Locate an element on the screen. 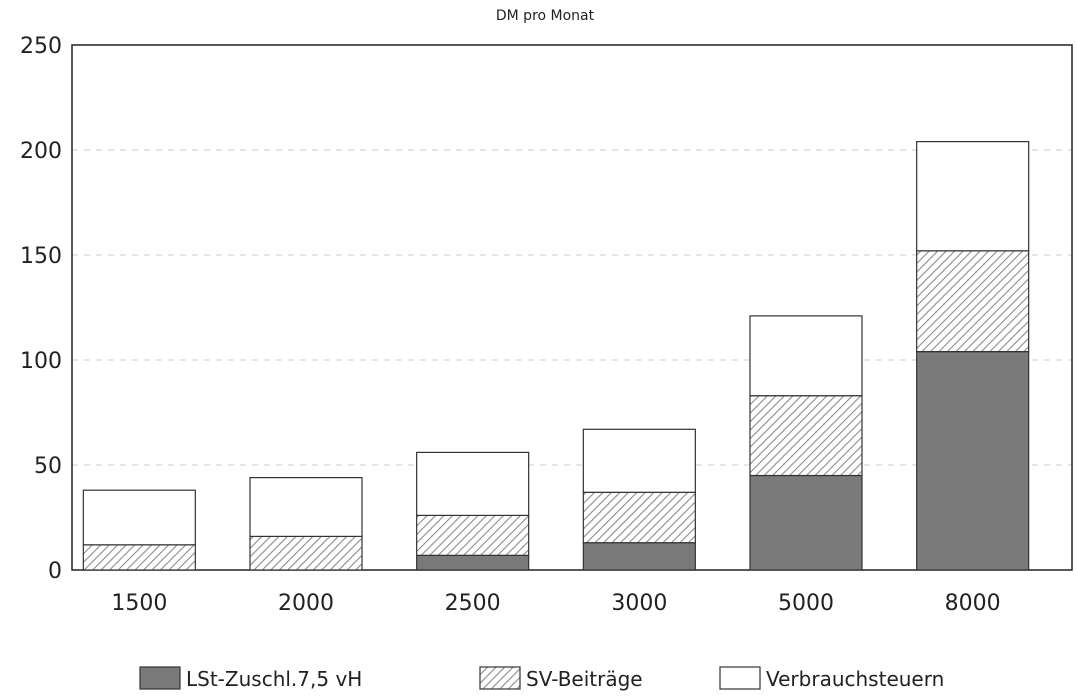 This screenshot has width=1077, height=699. y-tick-label: 50 is located at coordinates (48, 466).